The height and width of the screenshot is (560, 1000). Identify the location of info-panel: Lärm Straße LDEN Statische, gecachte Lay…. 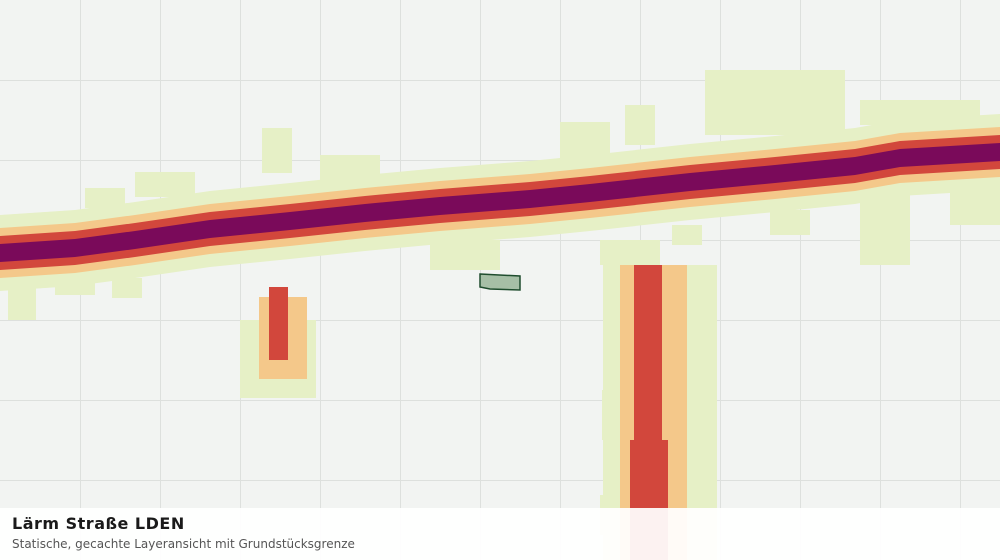
(500, 534).